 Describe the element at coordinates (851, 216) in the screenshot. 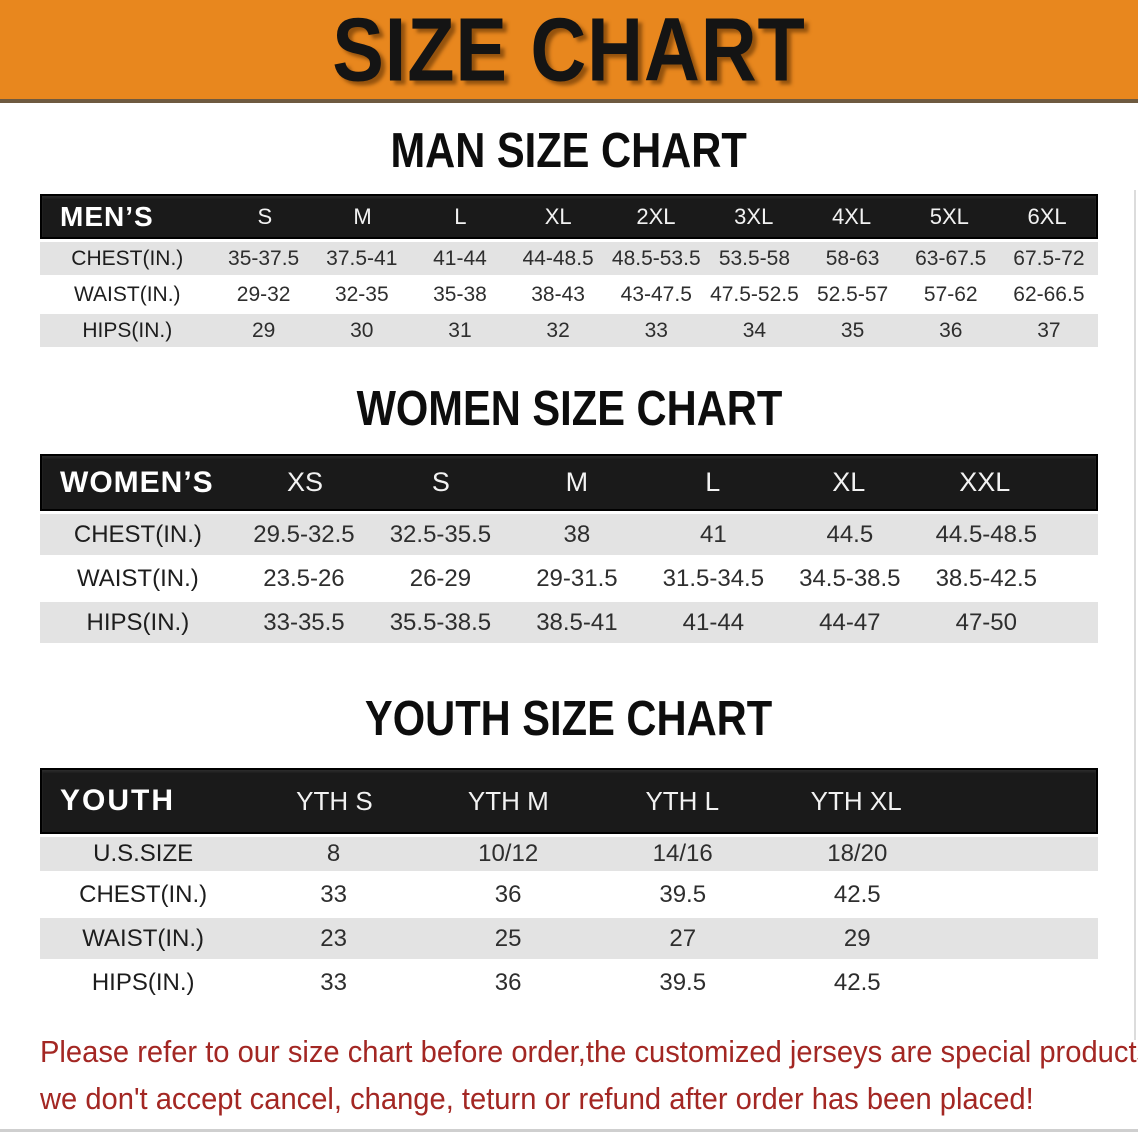

I see `men-size-column-header: 4XL` at that location.